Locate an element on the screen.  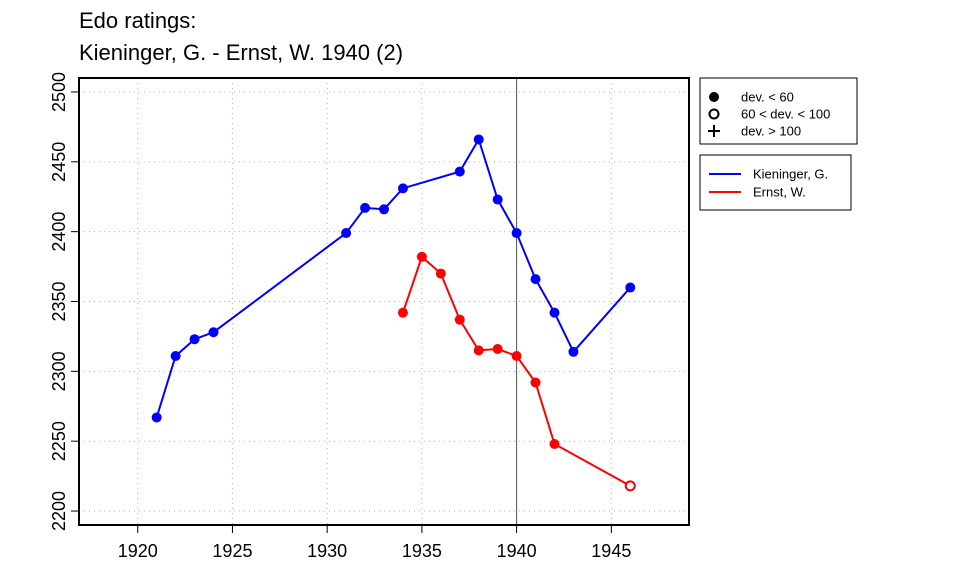
legend-series-label: Ernst, W. is located at coordinates (779, 192).